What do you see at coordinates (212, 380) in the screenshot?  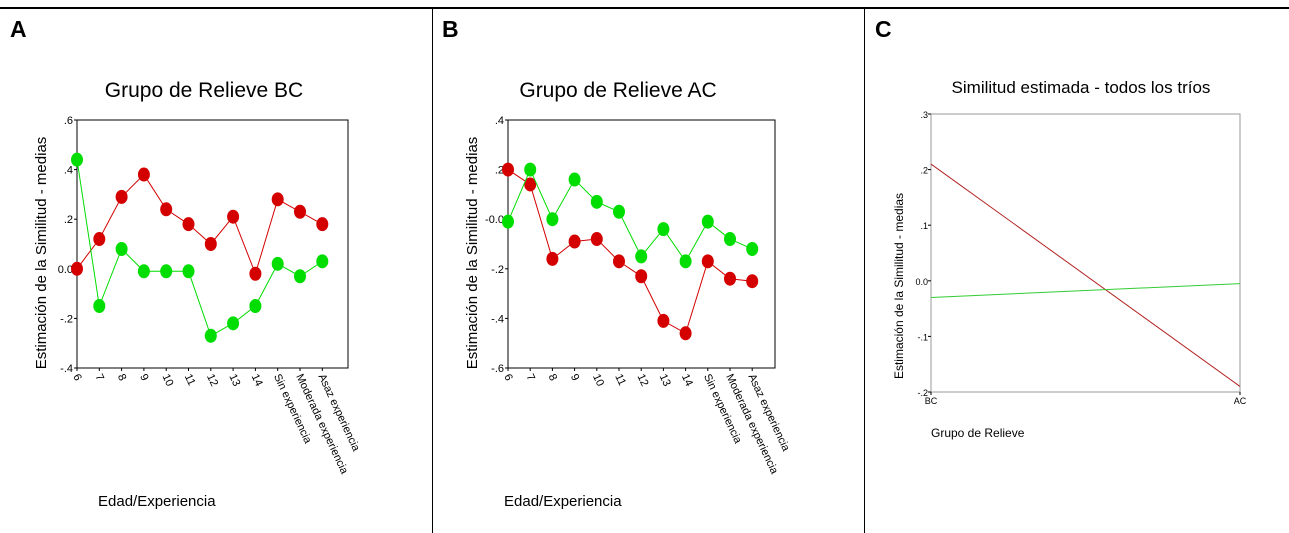 I see `x-tick-label: 12` at bounding box center [212, 380].